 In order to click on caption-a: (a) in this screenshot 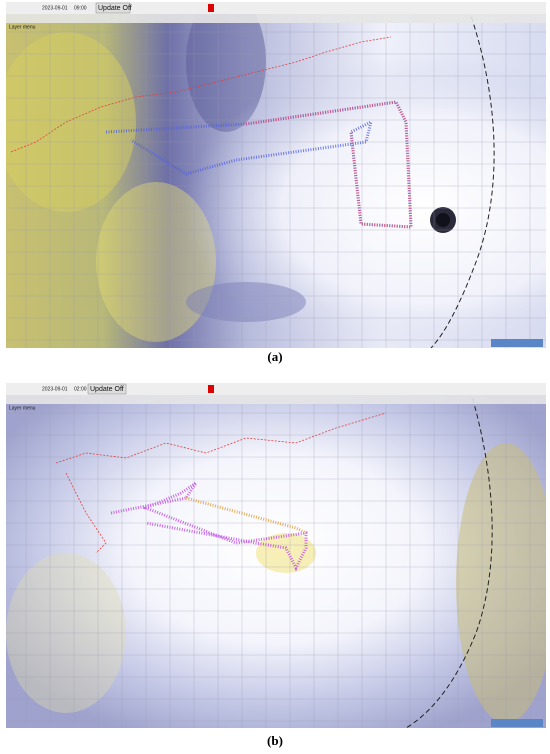, I will do `click(275, 356)`.